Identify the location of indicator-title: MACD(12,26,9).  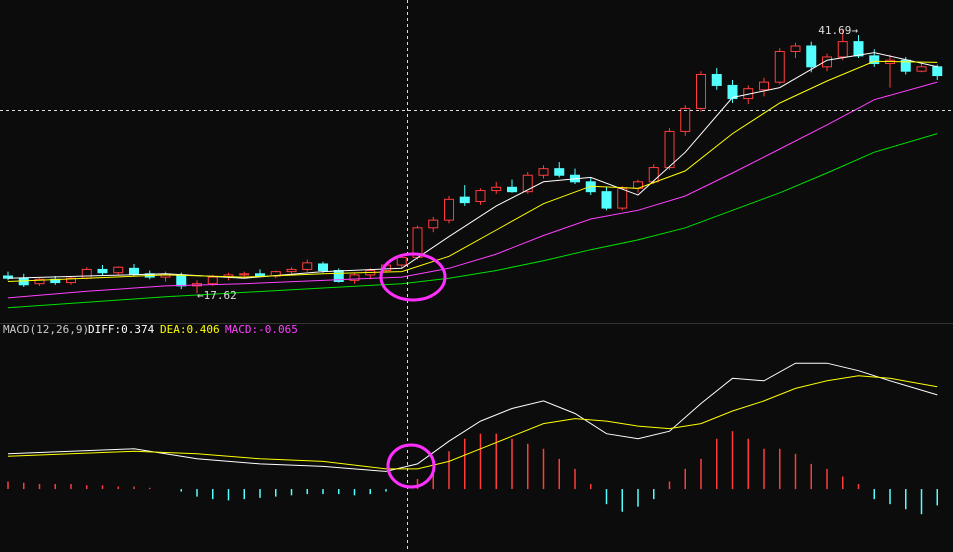
(46, 329).